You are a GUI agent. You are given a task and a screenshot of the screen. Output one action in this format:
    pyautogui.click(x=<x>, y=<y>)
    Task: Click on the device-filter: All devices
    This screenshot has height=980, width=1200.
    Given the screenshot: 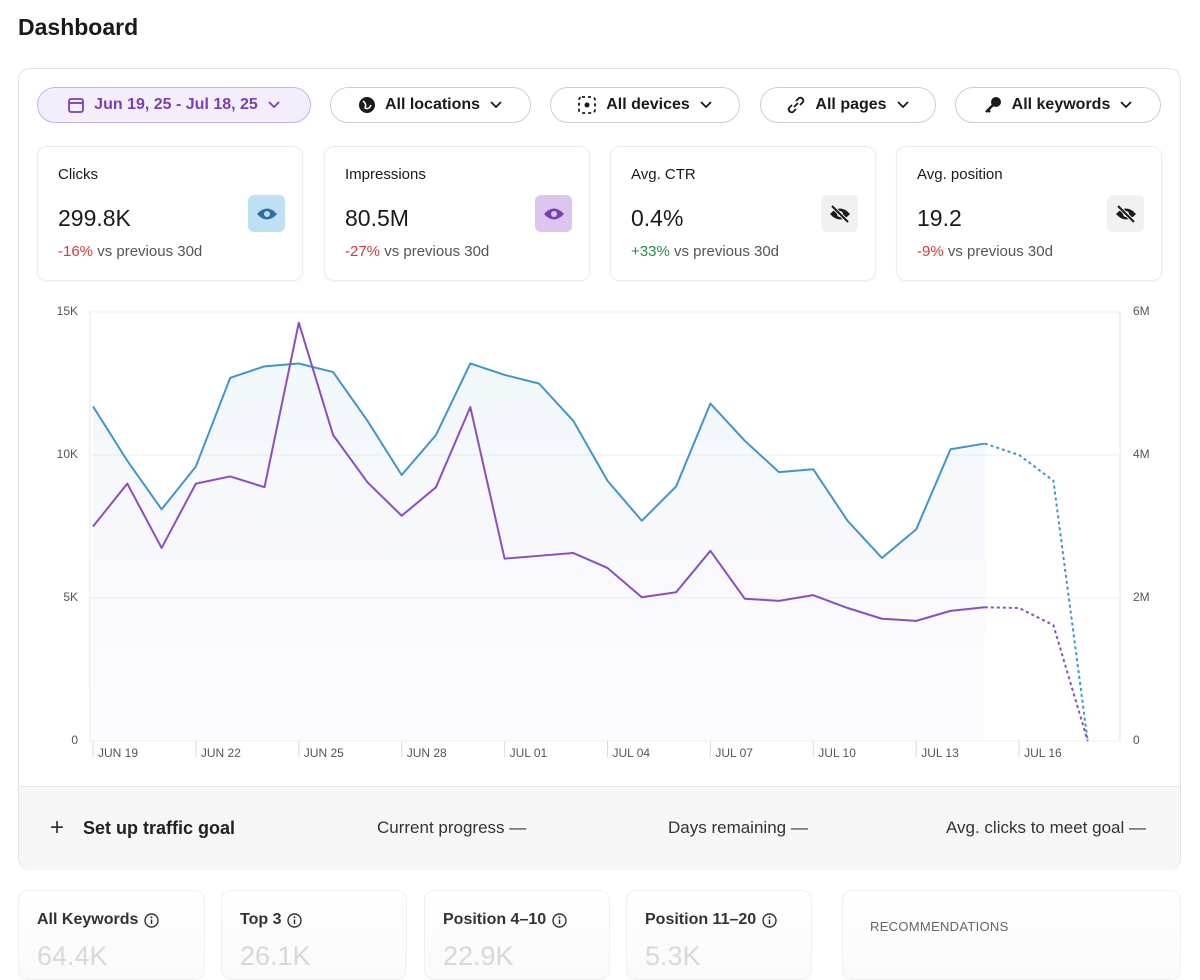 What is the action you would take?
    pyautogui.click(x=645, y=105)
    